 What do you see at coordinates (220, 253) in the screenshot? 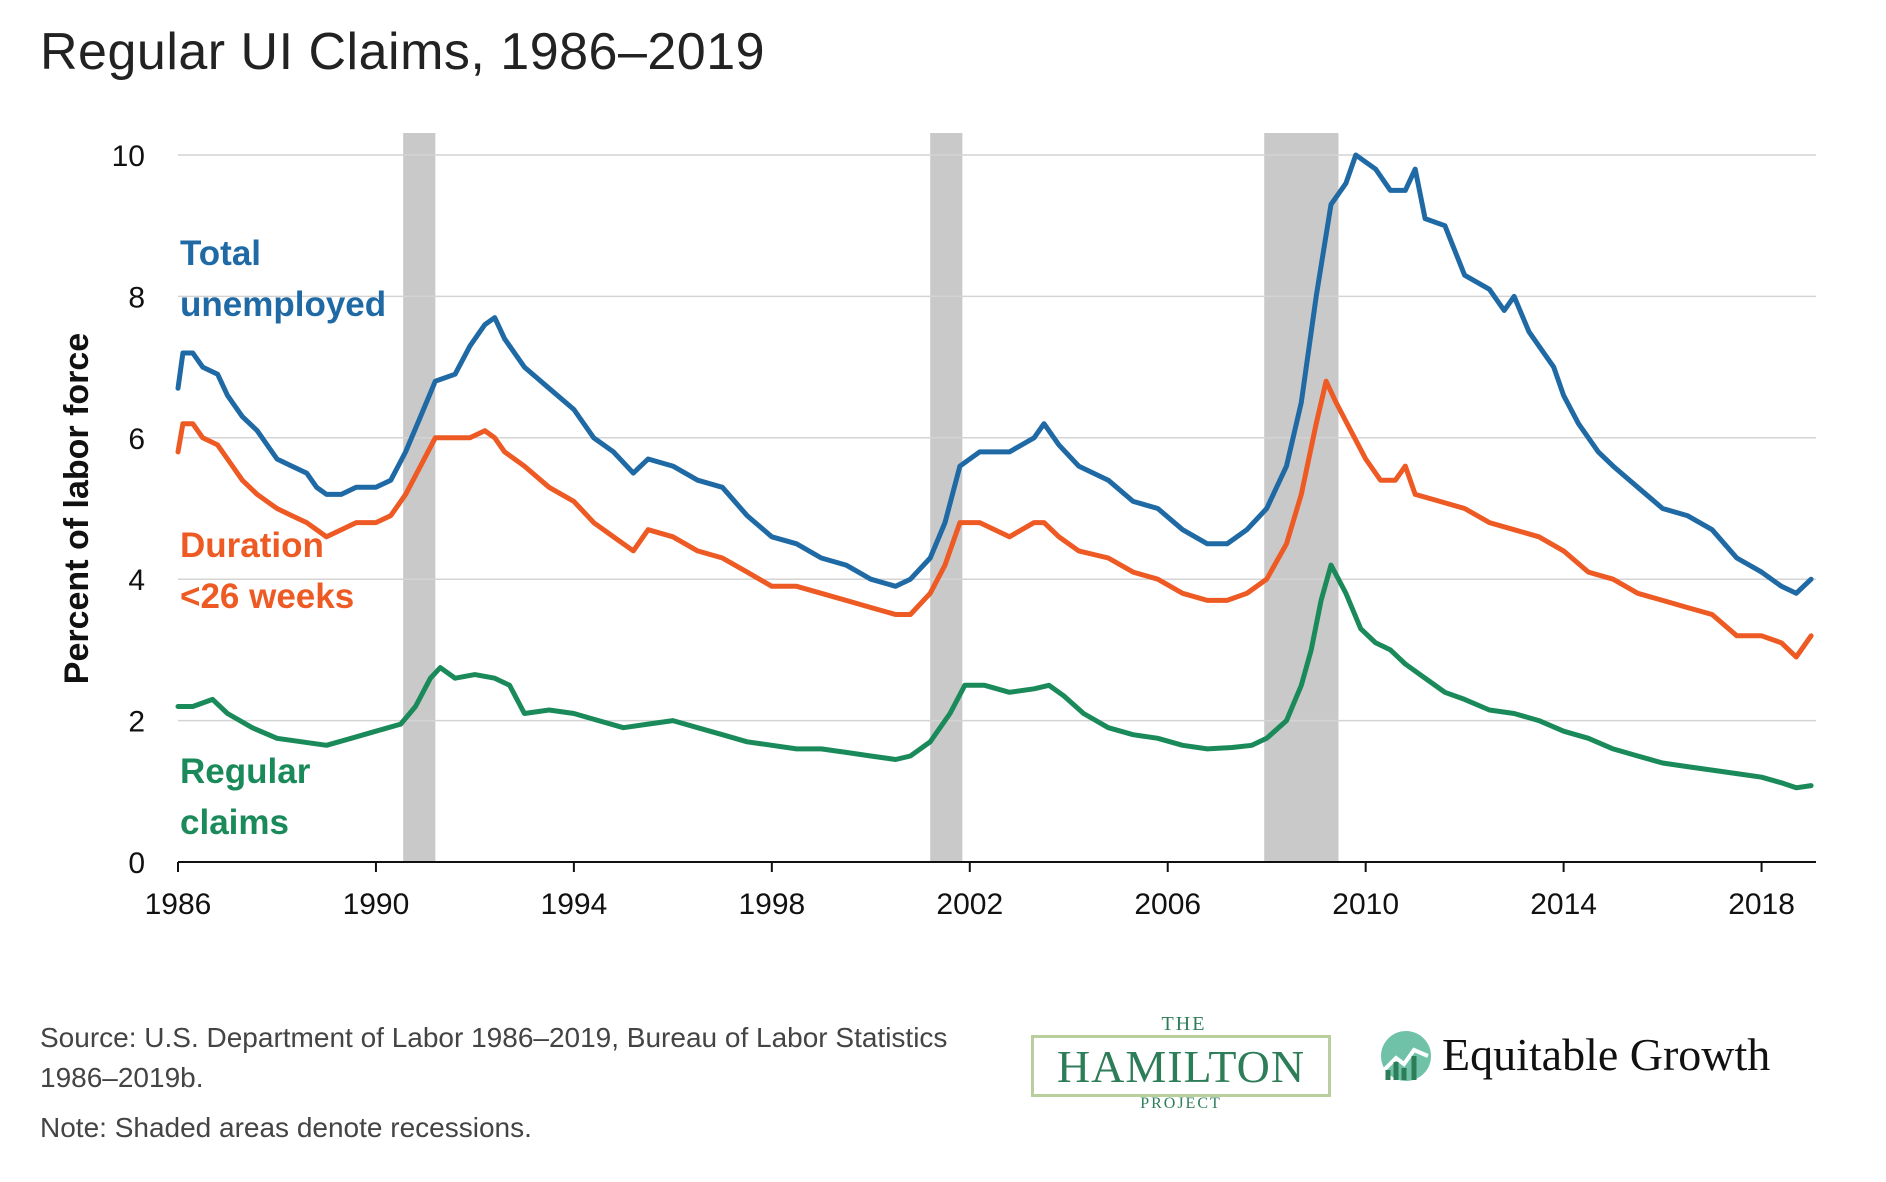
I see `series-label-1-line-1: Total` at bounding box center [220, 253].